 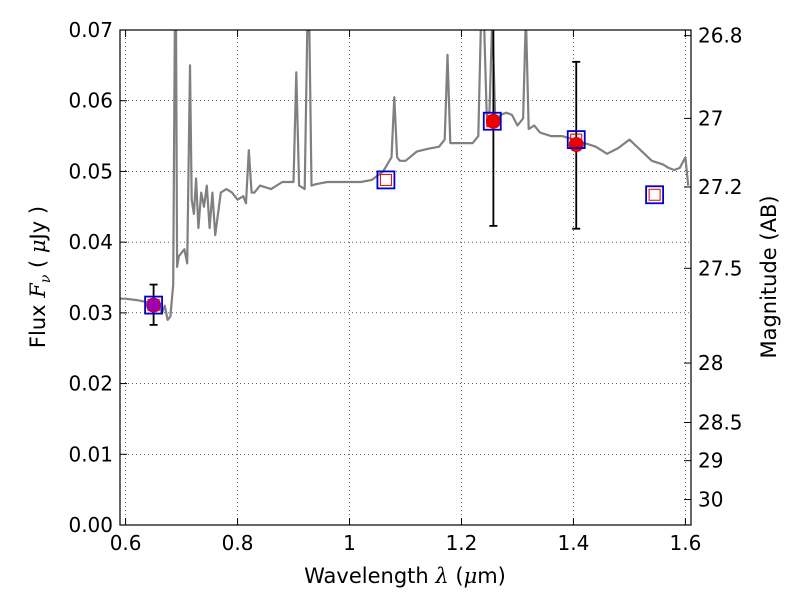 I want to click on y-tick-label: 0.04, so click(x=90, y=242).